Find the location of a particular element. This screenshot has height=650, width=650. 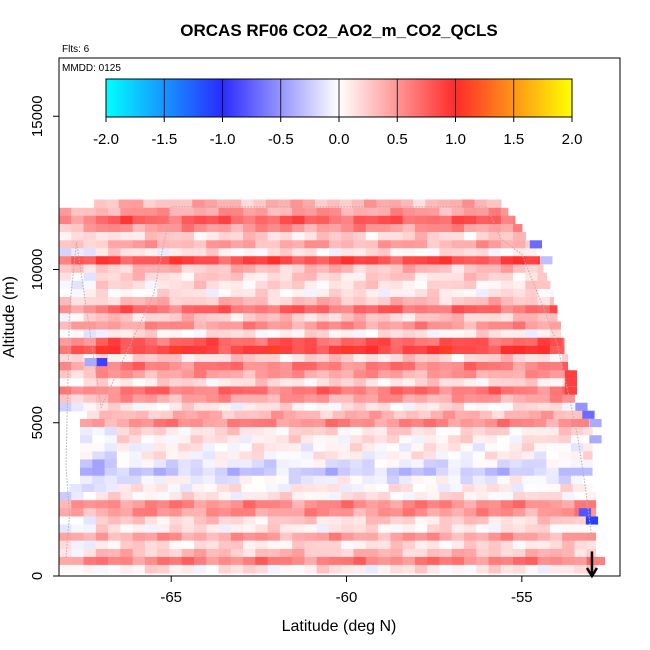

colorbar-tick-label: 1.5 is located at coordinates (513, 139).